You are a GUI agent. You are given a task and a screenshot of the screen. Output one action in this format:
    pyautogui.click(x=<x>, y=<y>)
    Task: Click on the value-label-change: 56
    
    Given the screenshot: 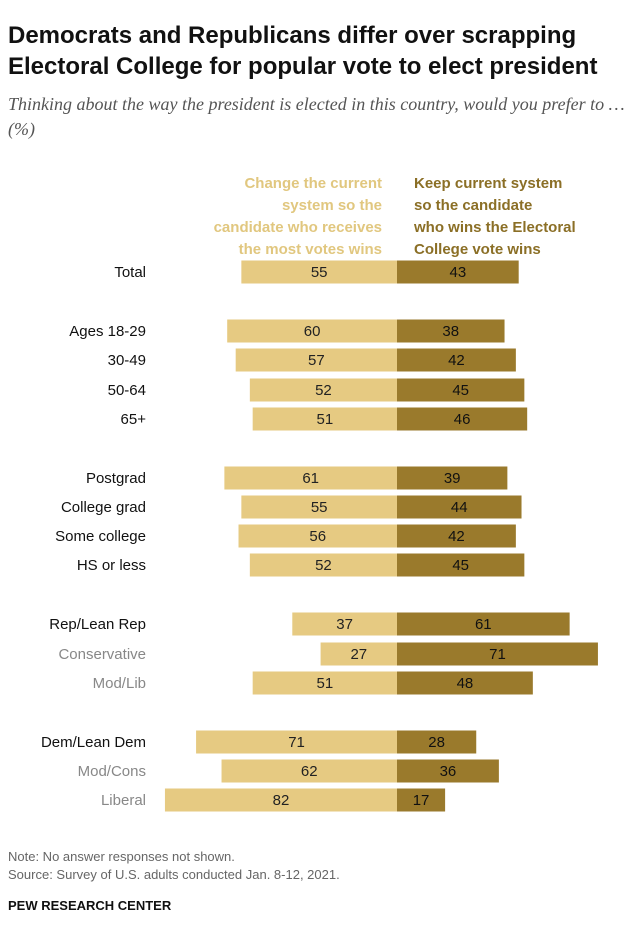 What is the action you would take?
    pyautogui.click(x=317, y=536)
    